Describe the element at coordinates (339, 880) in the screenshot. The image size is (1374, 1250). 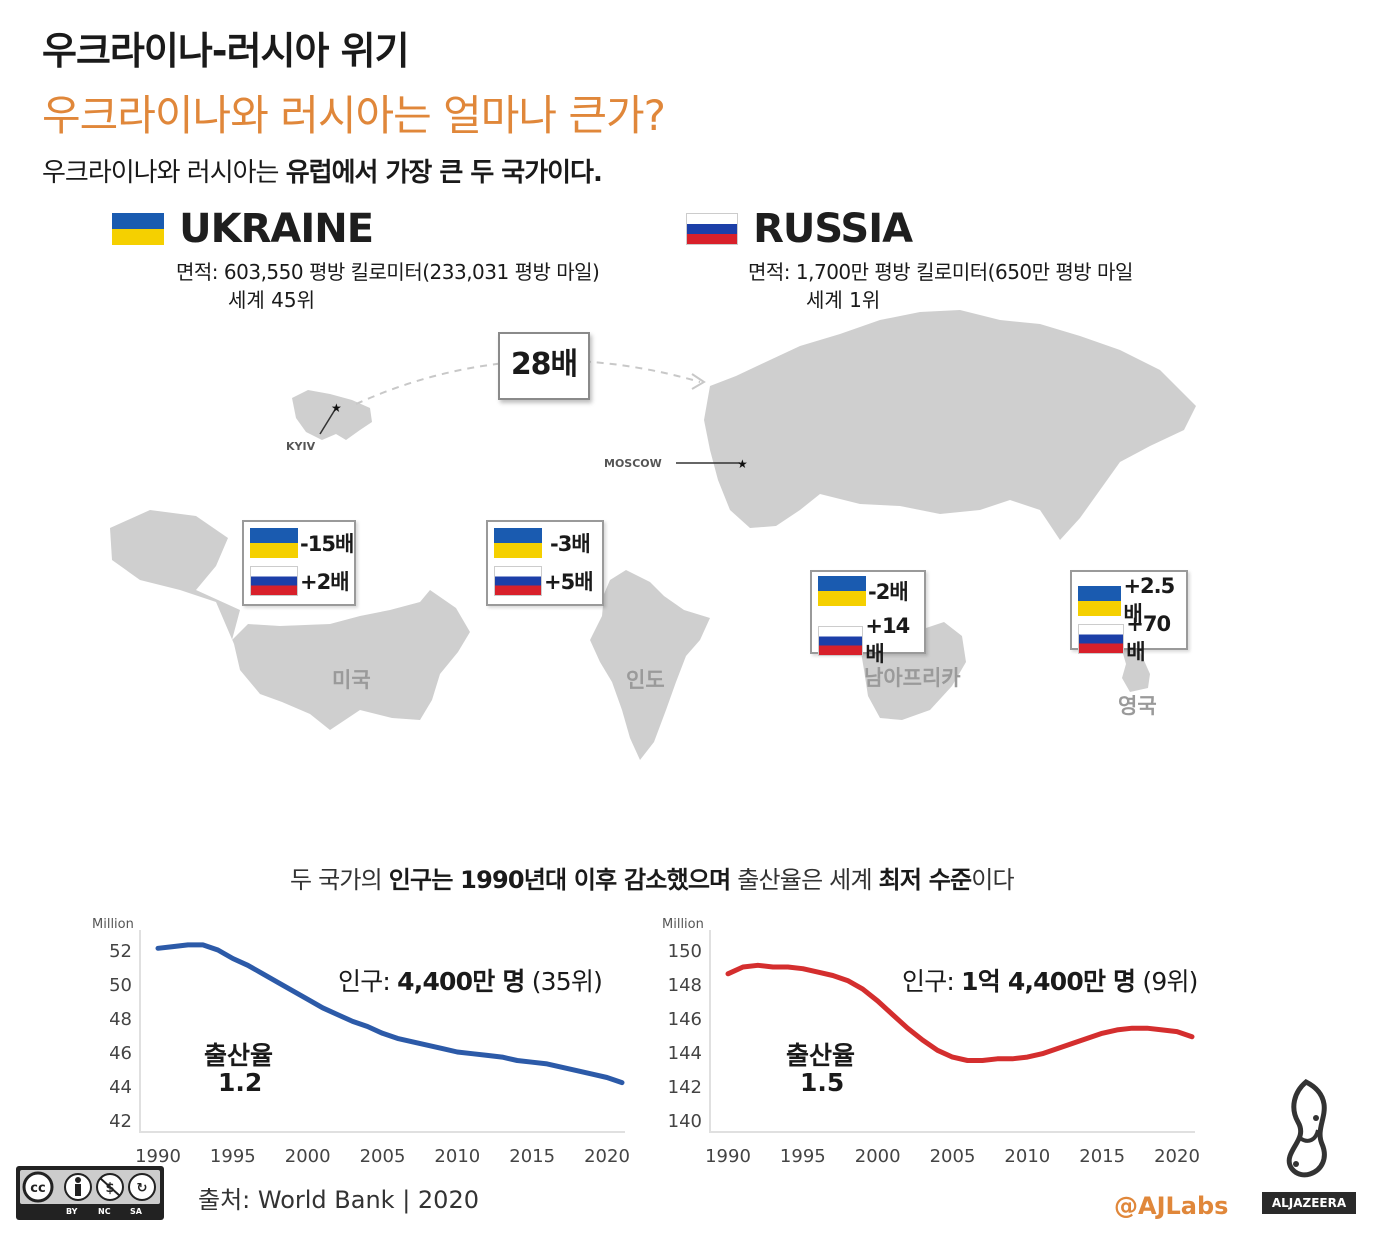
I see `note-part-1: 두 국가의` at that location.